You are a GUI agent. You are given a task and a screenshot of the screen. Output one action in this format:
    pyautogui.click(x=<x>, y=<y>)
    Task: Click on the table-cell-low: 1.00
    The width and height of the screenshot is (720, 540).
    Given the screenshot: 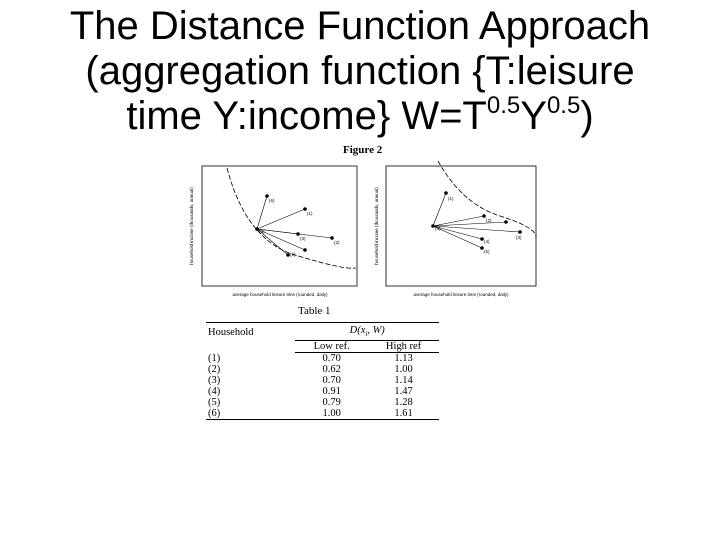 What is the action you would take?
    pyautogui.click(x=331, y=414)
    